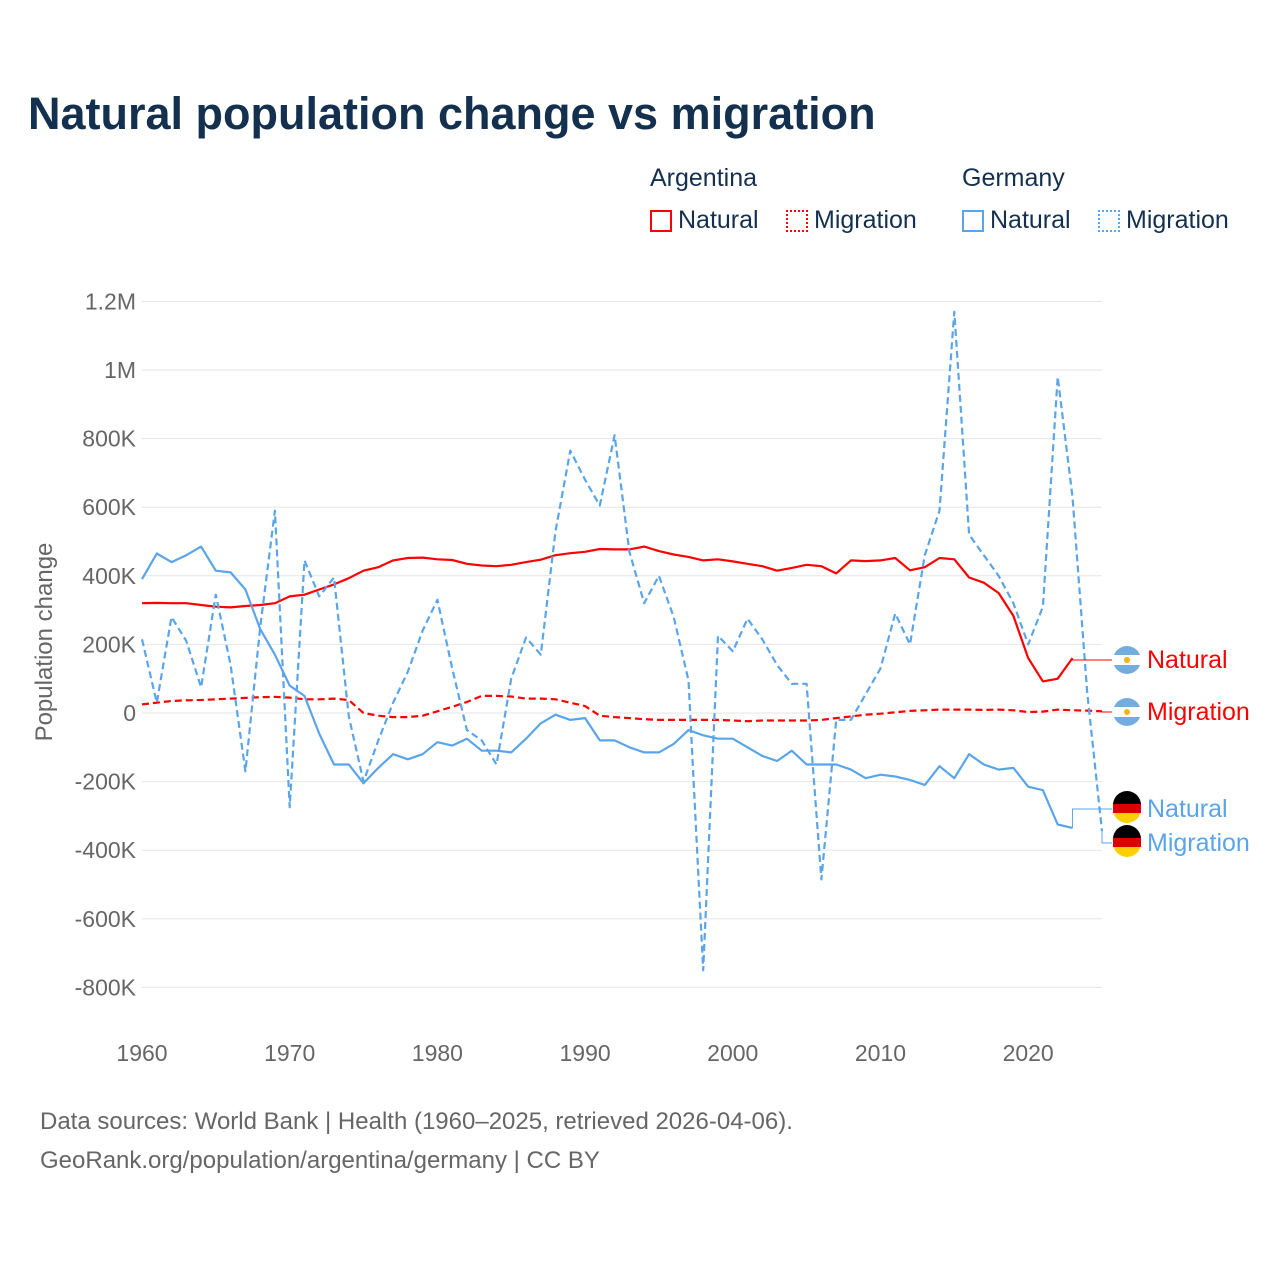  I want to click on chart-title: Natural population change vs migration, so click(452, 113).